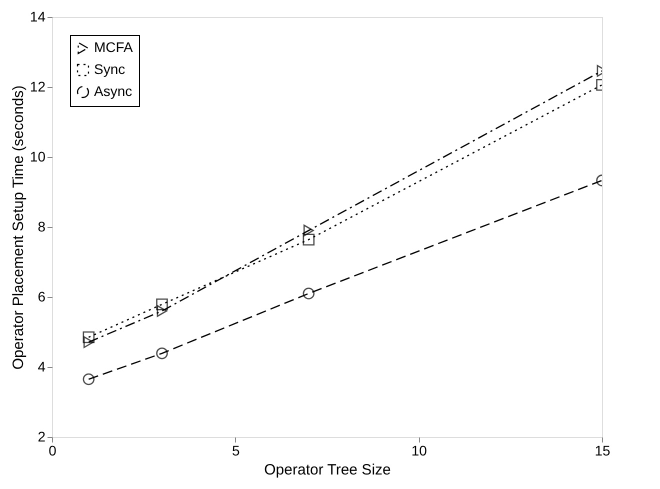 The image size is (660, 489). Describe the element at coordinates (42, 436) in the screenshot. I see `y-tick-label: 2` at that location.